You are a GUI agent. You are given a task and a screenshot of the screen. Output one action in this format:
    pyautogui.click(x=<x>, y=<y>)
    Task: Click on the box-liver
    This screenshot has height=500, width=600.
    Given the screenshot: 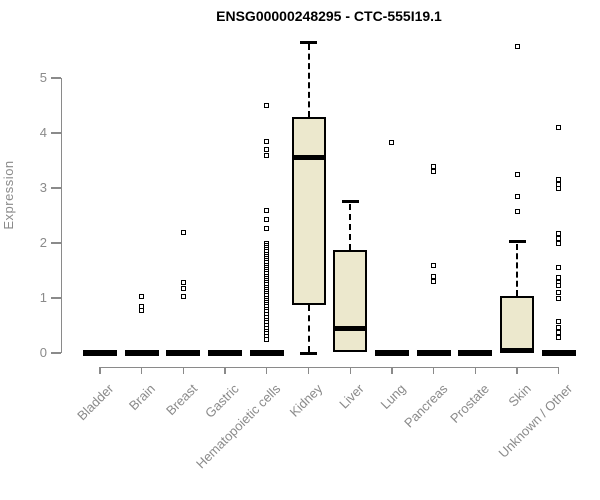 What is the action you would take?
    pyautogui.click(x=350, y=300)
    